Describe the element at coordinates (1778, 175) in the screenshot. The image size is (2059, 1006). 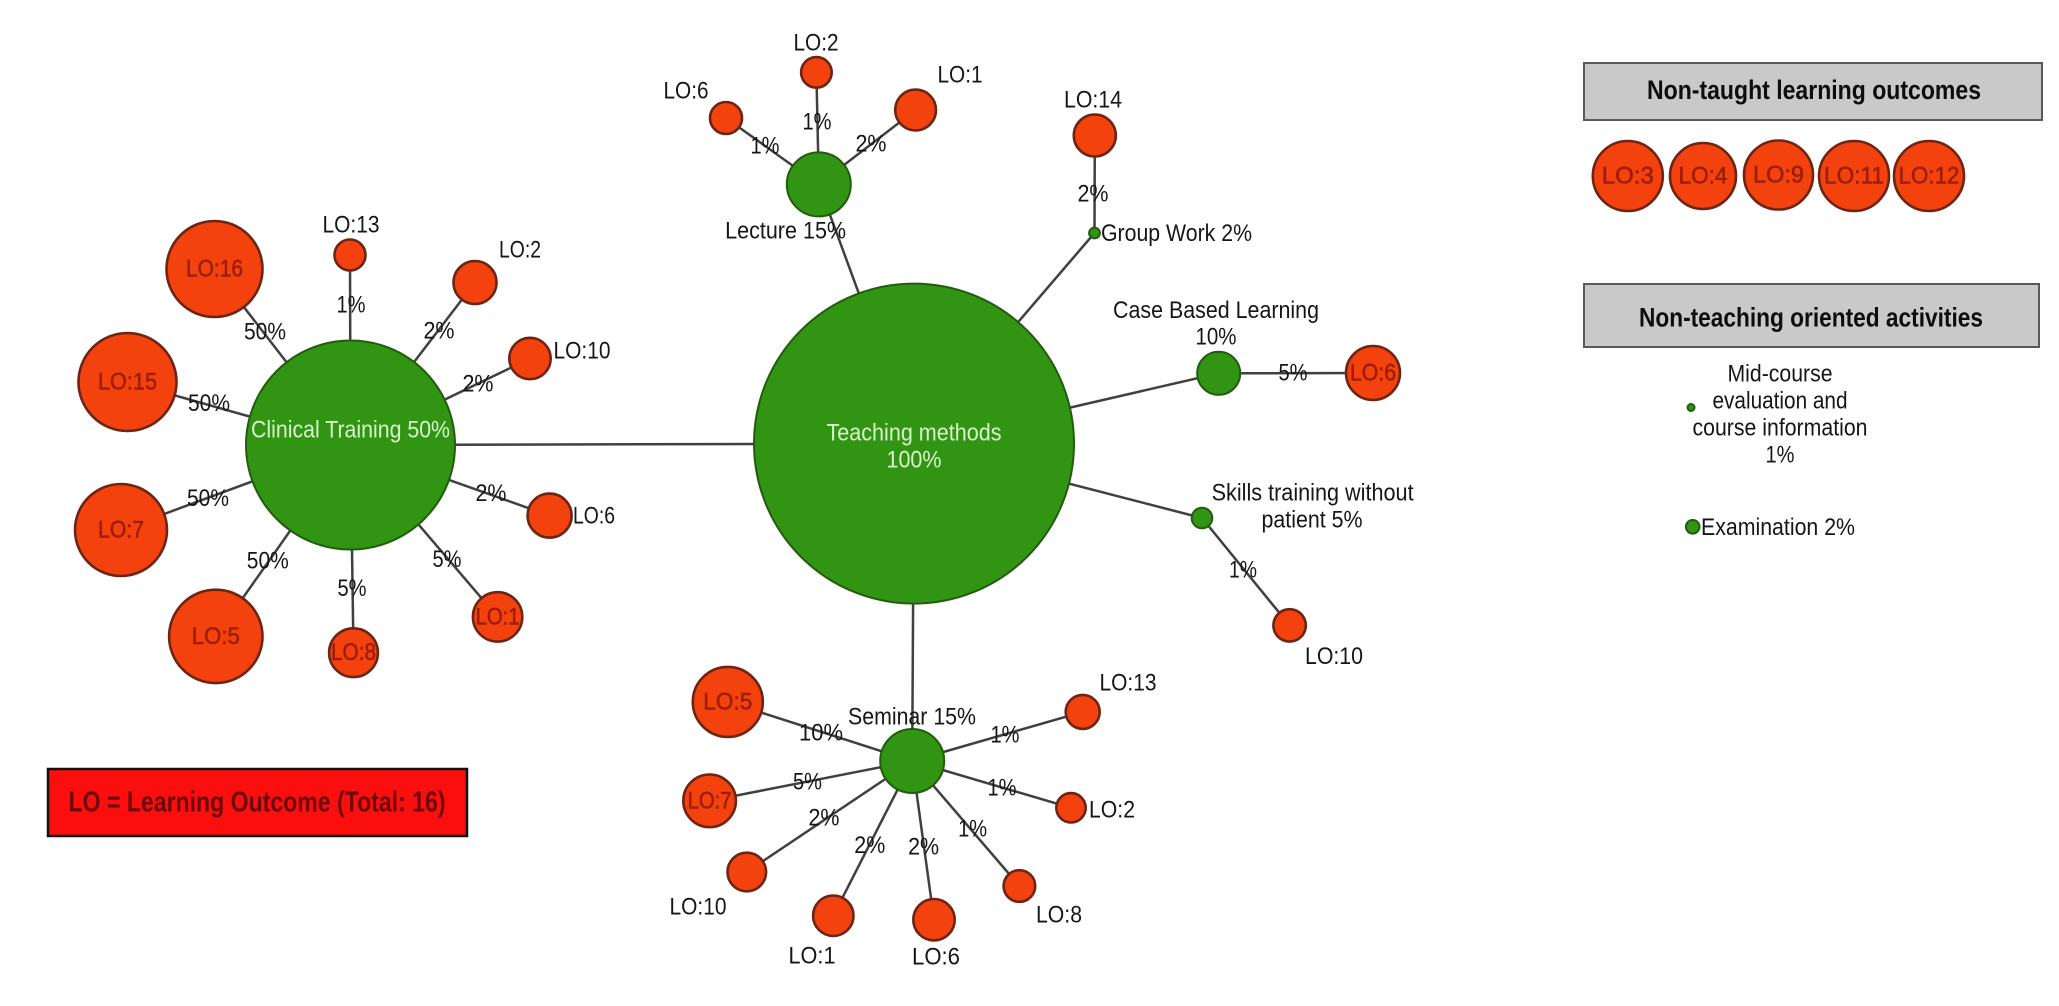
I see `svg-text: LO:9` at that location.